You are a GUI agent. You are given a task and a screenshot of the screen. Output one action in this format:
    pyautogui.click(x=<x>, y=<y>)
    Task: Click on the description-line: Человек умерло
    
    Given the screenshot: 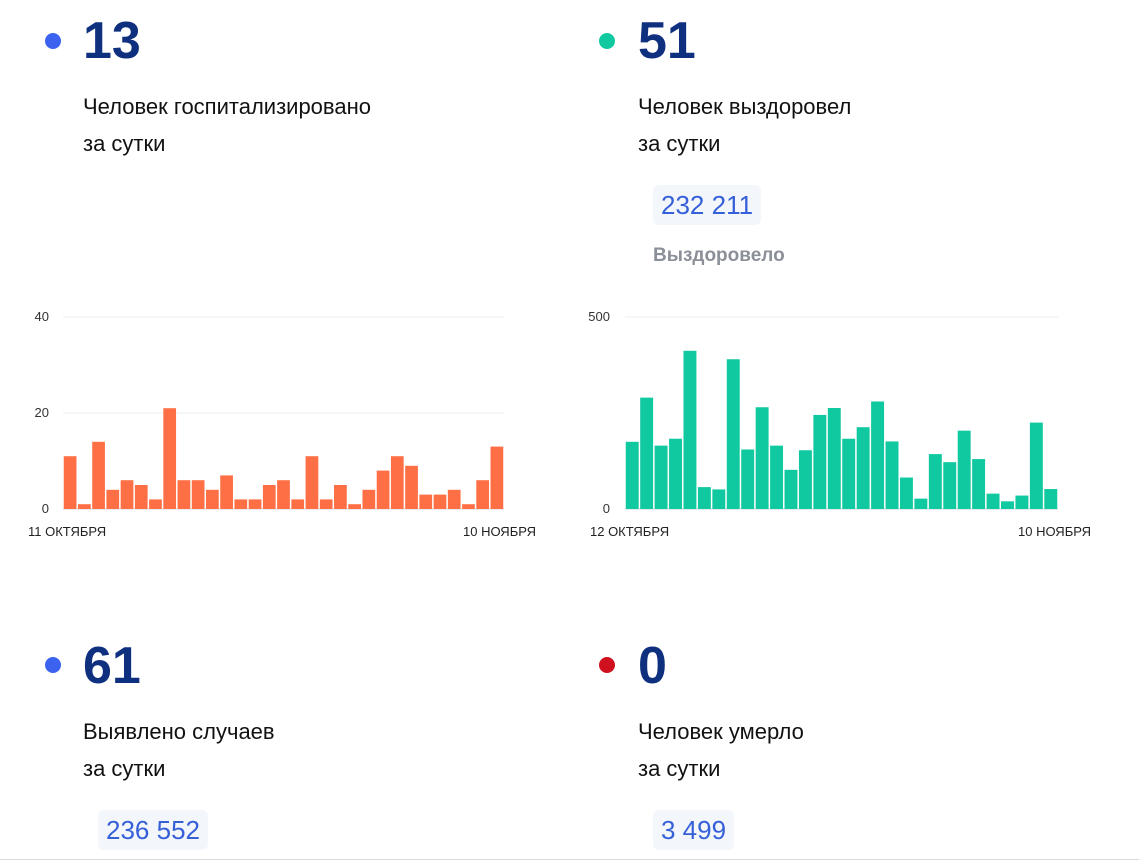 What is the action you would take?
    pyautogui.click(x=721, y=731)
    